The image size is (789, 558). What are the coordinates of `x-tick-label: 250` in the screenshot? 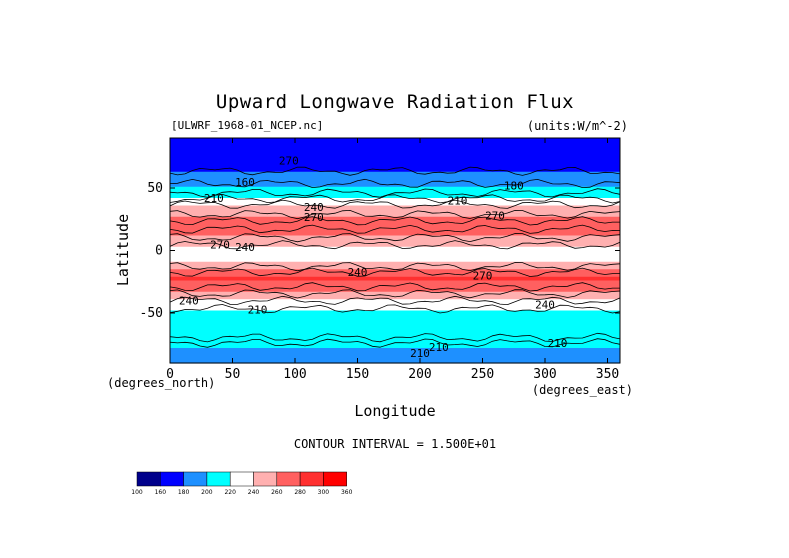 It's located at (482, 374).